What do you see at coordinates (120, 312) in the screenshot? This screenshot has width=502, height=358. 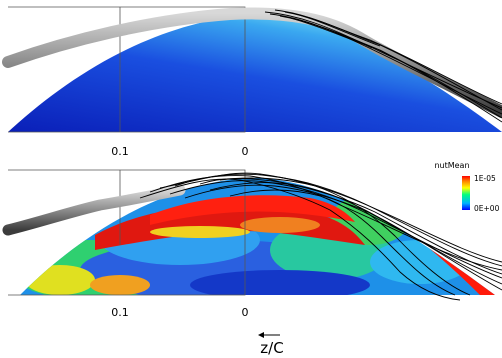 I see `bottom-tick-label-0.1: 0.1` at bounding box center [120, 312].